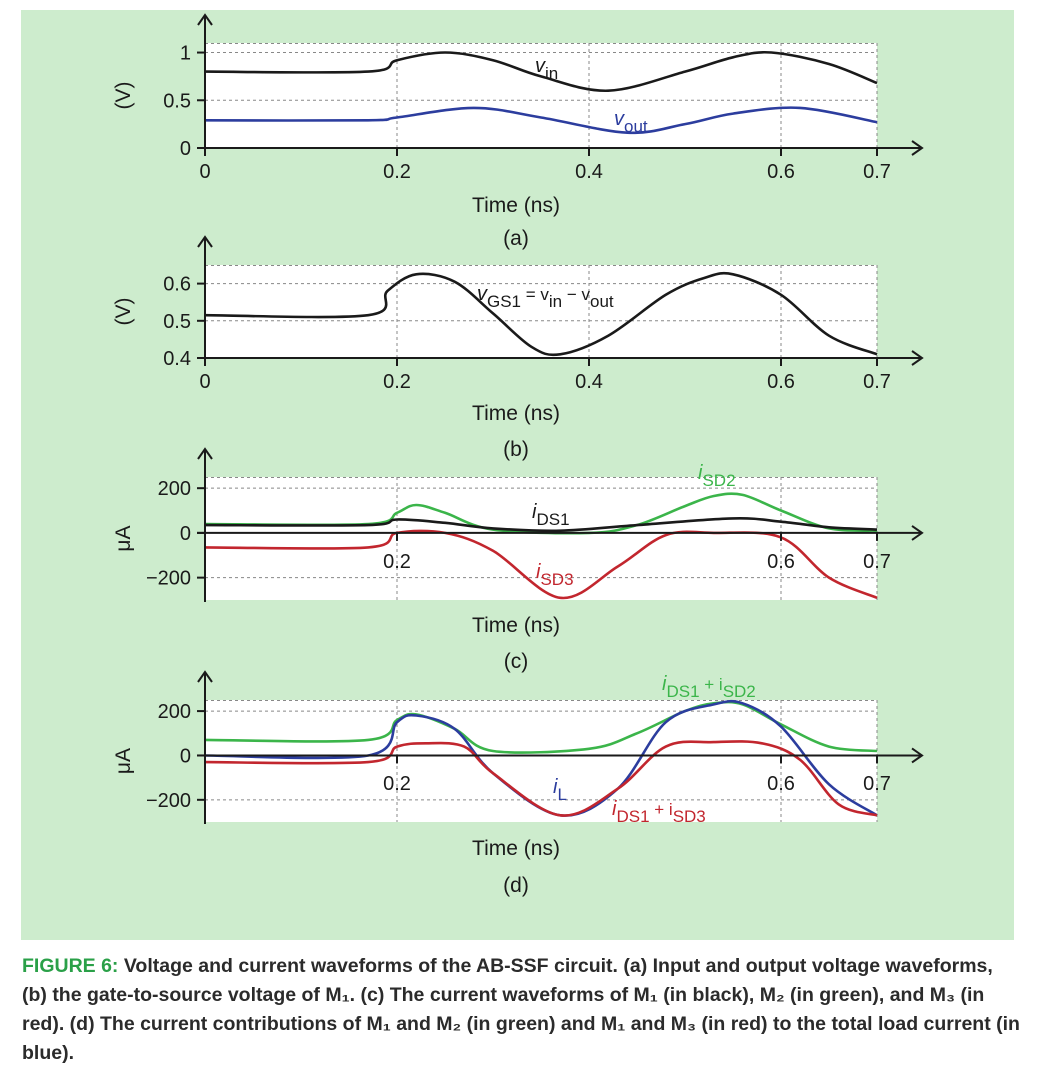 Image resolution: width=1043 pixels, height=1077 pixels. I want to click on y-axis-label-a: (V), so click(123, 96).